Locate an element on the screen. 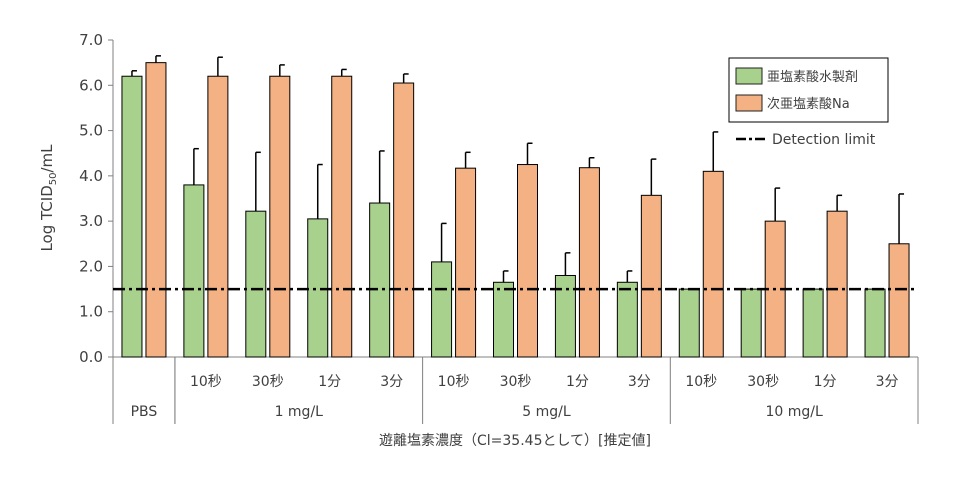  y-tick-label: 2.0 is located at coordinates (91, 266).